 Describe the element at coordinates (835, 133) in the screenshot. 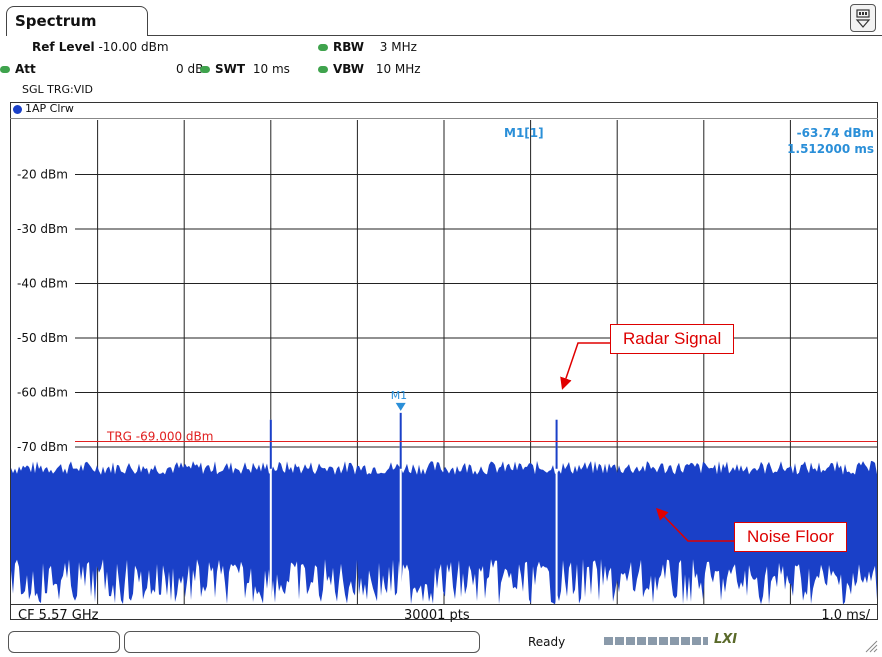

I see `marker-level: -63.74 dBm` at that location.